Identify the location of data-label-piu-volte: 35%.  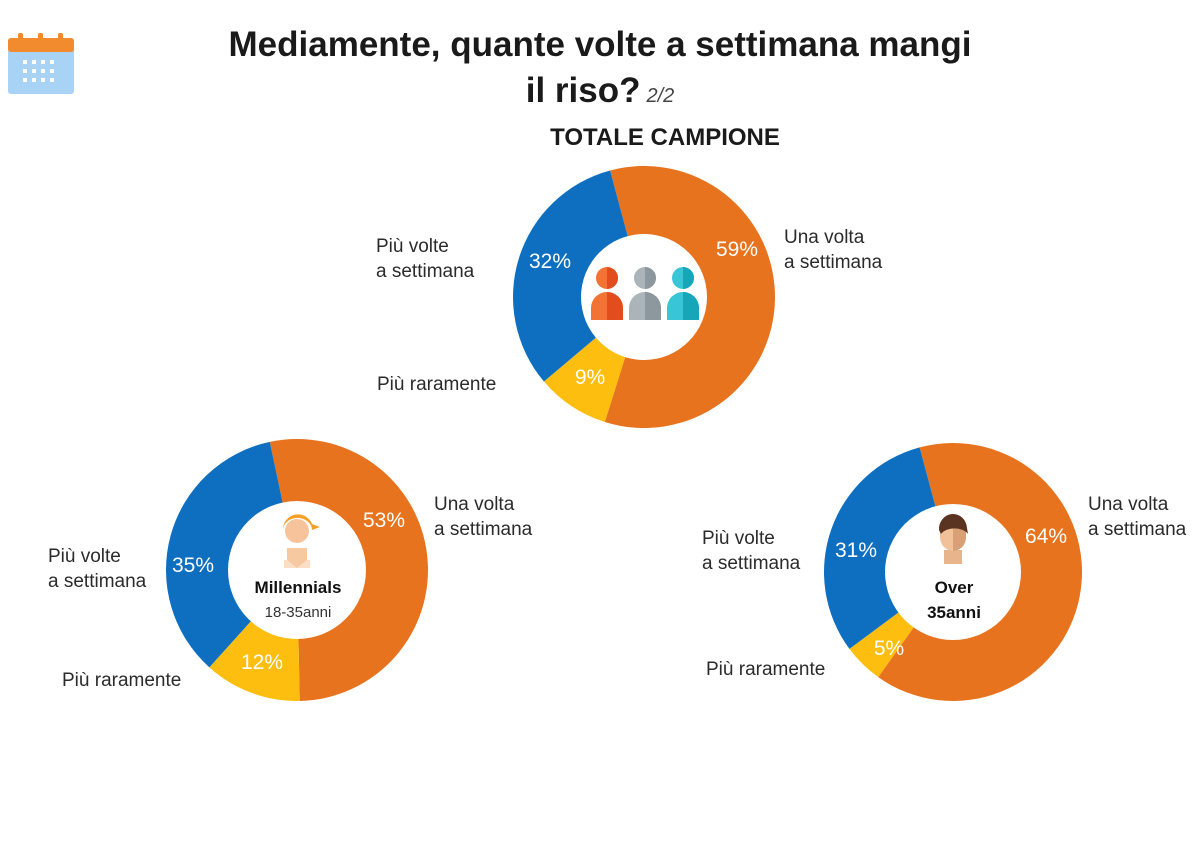
(193, 565).